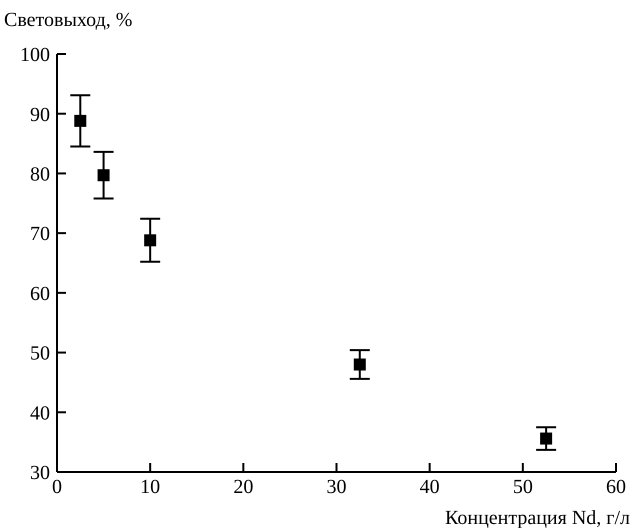 The height and width of the screenshot is (528, 632). What do you see at coordinates (57, 487) in the screenshot?
I see `x-tick-label: 0` at bounding box center [57, 487].